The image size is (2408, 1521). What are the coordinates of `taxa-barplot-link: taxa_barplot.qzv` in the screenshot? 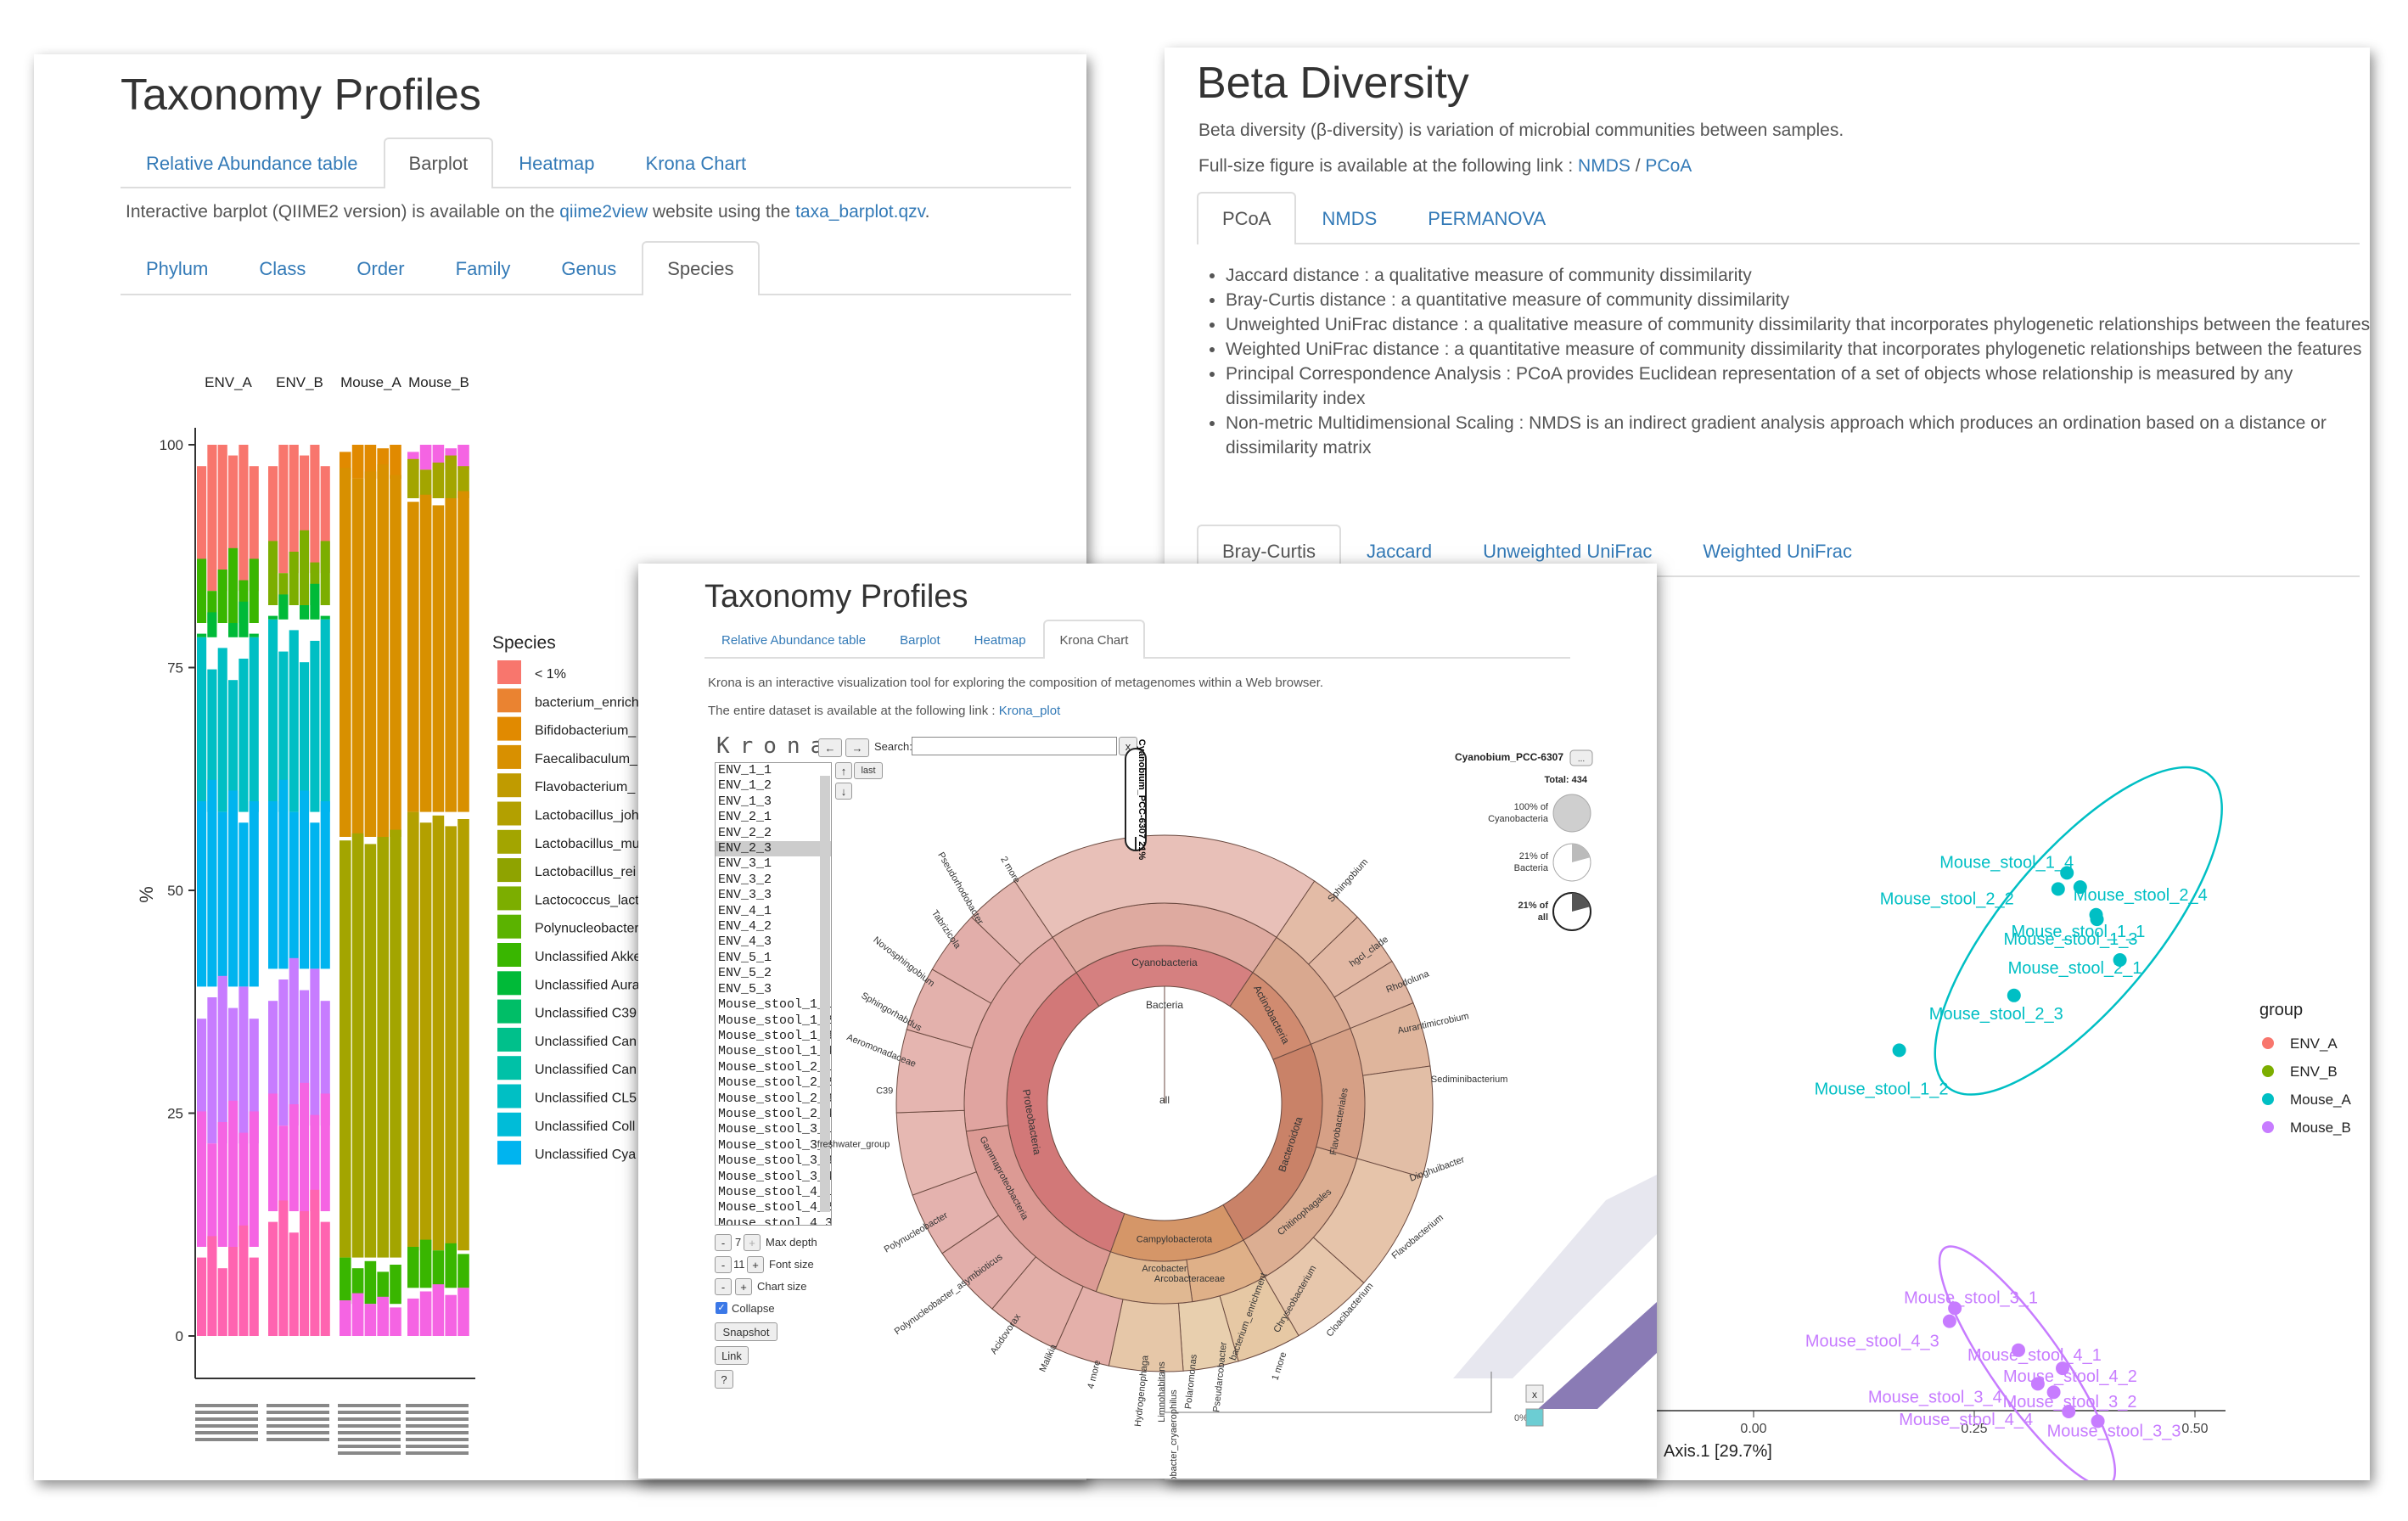 It's located at (860, 212).